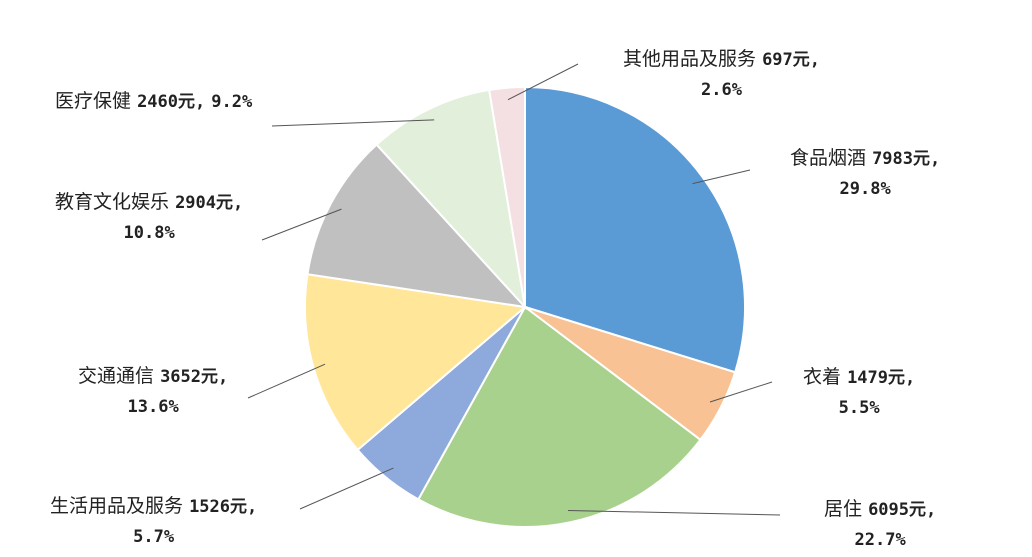  Describe the element at coordinates (859, 408) in the screenshot. I see `label-clothing-percent: 5.5%` at that location.